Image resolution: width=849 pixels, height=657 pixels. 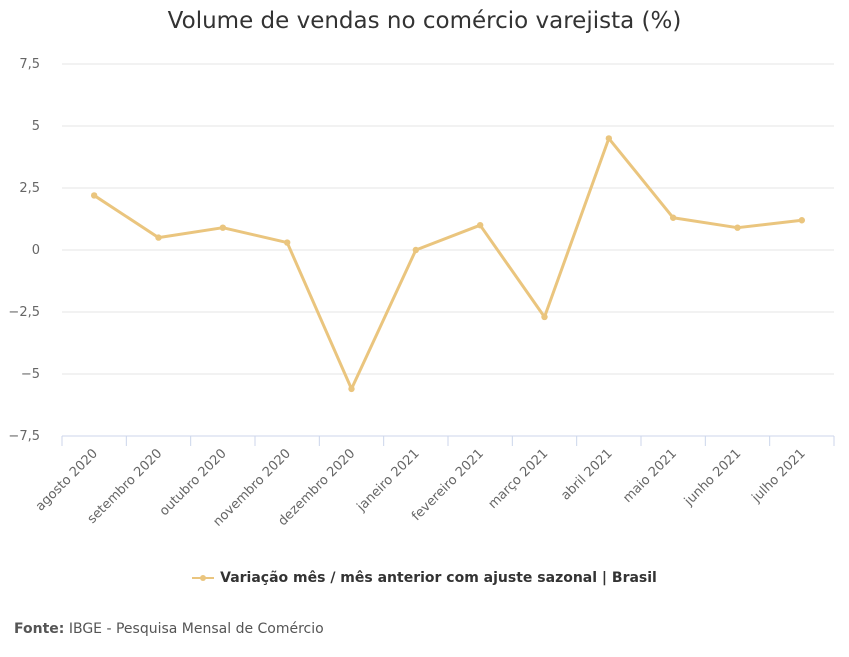 What do you see at coordinates (24, 312) in the screenshot?
I see `y-tick-label: −2,5` at bounding box center [24, 312].